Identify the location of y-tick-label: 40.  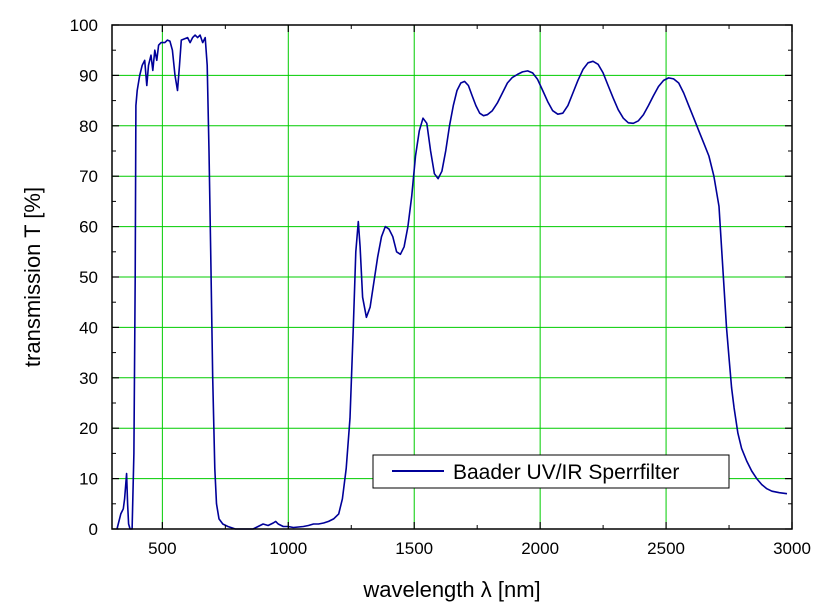
(88, 327).